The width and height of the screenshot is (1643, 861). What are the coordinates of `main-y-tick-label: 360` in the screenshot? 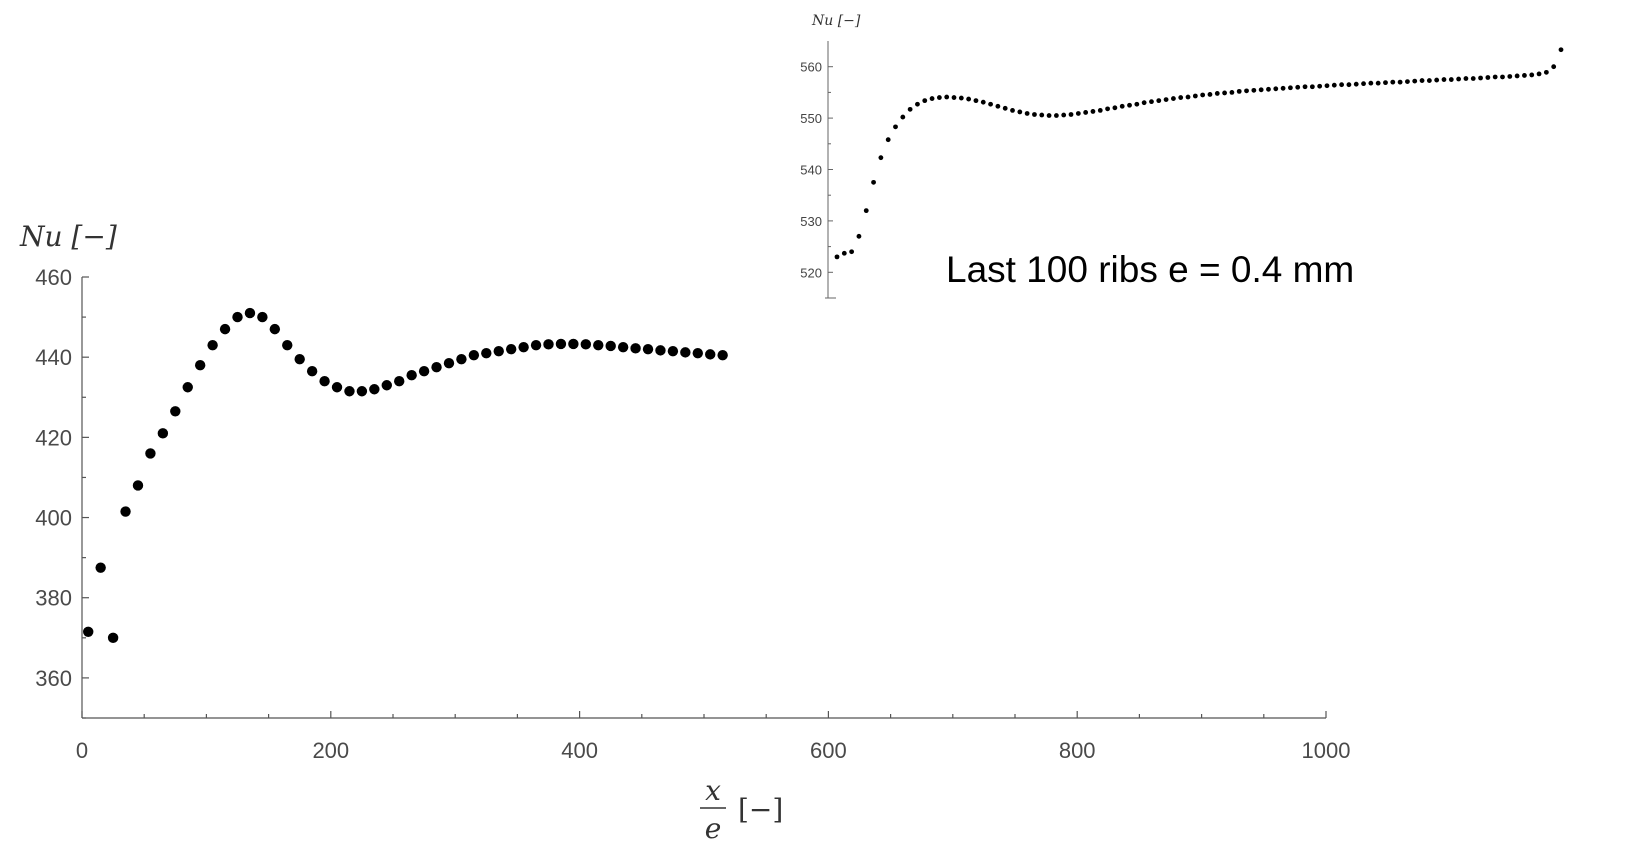 It's located at (53, 678).